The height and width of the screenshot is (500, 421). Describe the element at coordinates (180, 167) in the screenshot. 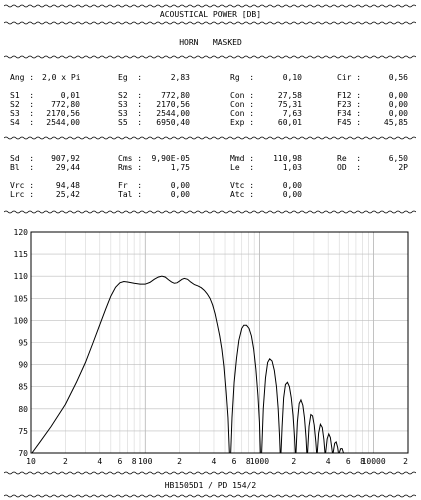

I see `param-value: 1,75` at that location.